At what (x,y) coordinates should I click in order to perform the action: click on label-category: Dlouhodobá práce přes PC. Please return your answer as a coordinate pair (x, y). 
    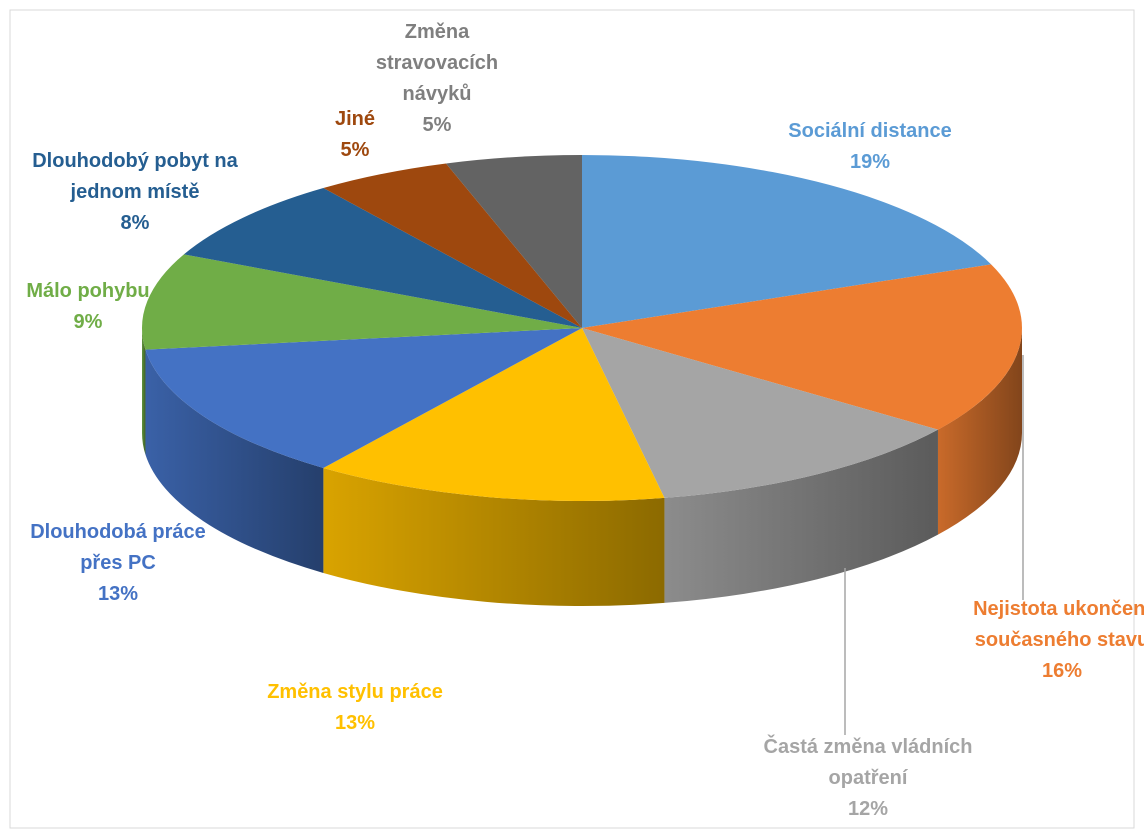
    Looking at the image, I should click on (118, 547).